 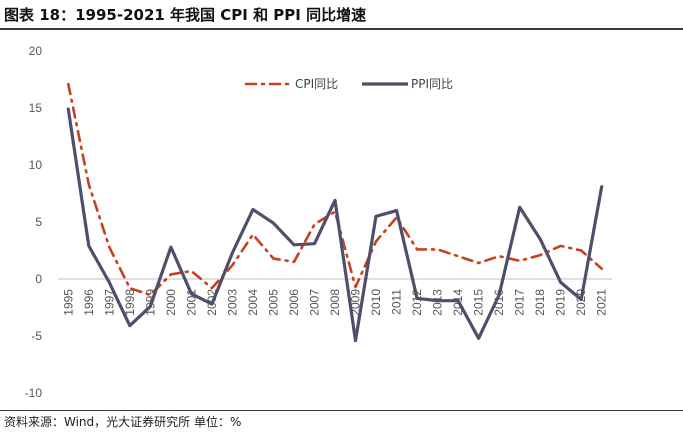 I want to click on y-tick-label: 0, so click(x=38, y=279).